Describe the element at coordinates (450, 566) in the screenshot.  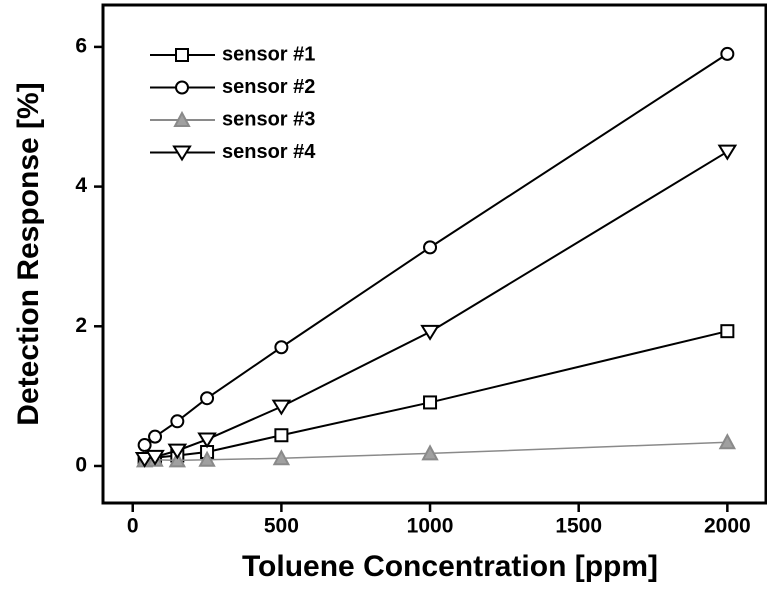
I see `x-axis-title: Toluene Concentration [ppm]` at that location.